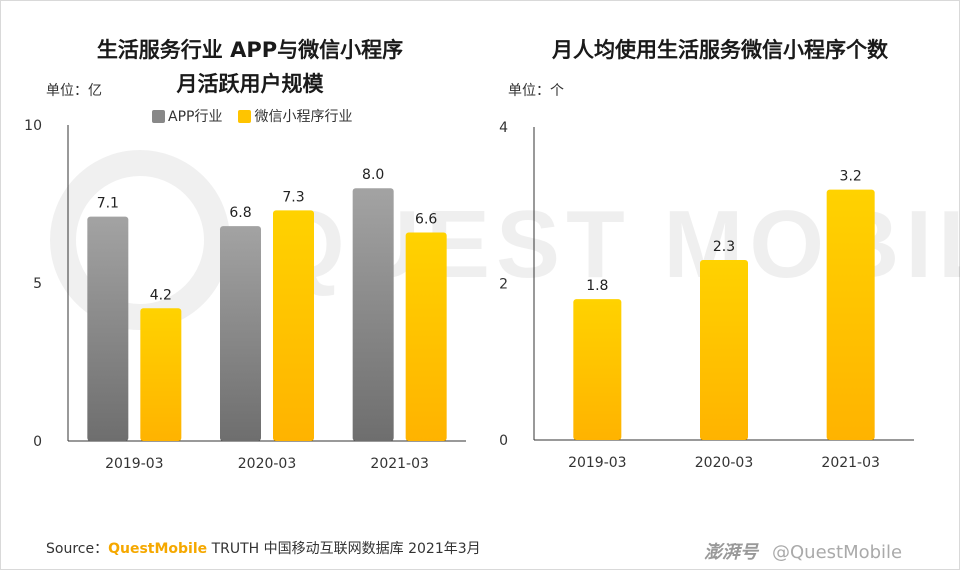 The image size is (960, 570). I want to click on legend-item-app: APP行业, so click(187, 116).